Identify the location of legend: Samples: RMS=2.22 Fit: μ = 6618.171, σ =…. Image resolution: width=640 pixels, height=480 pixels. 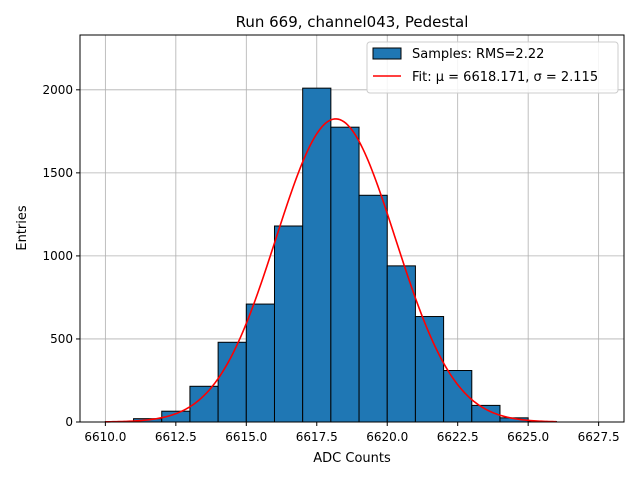
(492, 67).